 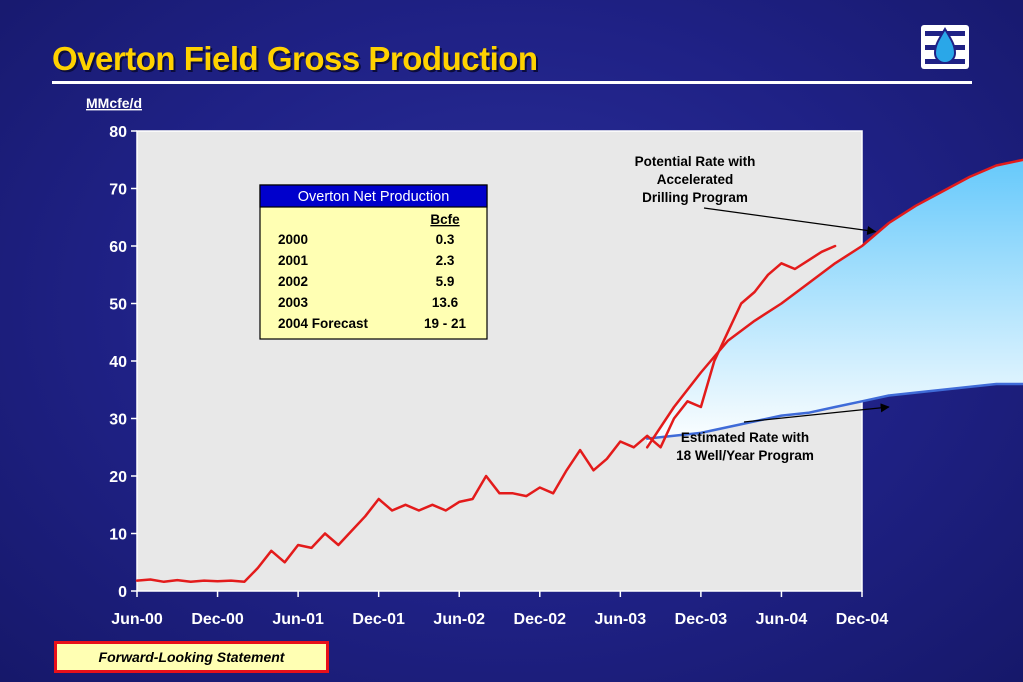 I want to click on net-production-table-header-bar, so click(x=373, y=196).